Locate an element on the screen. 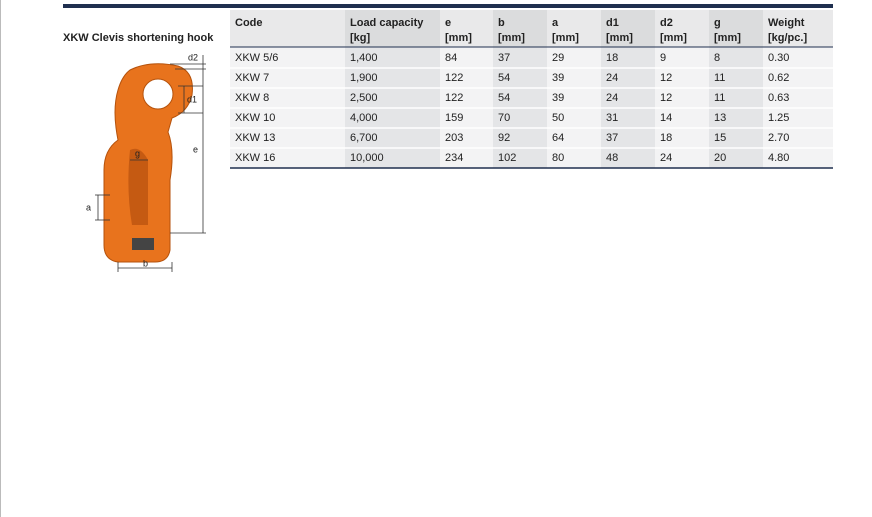  cell: 0.63 is located at coordinates (778, 98).